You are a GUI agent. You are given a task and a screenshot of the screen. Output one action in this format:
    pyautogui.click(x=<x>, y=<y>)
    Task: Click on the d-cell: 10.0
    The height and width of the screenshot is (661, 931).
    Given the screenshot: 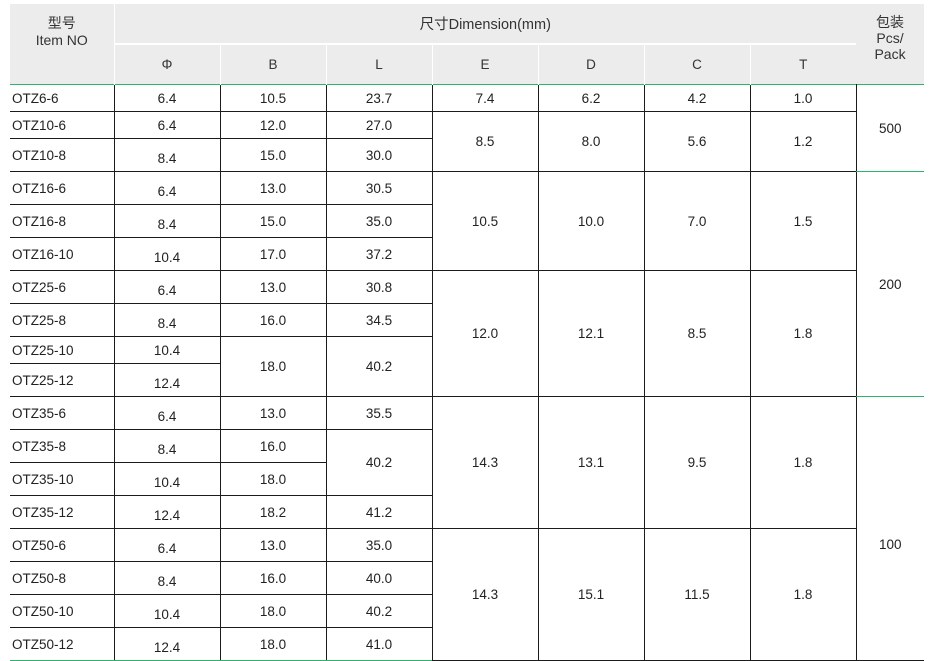 What is the action you would take?
    pyautogui.click(x=591, y=221)
    